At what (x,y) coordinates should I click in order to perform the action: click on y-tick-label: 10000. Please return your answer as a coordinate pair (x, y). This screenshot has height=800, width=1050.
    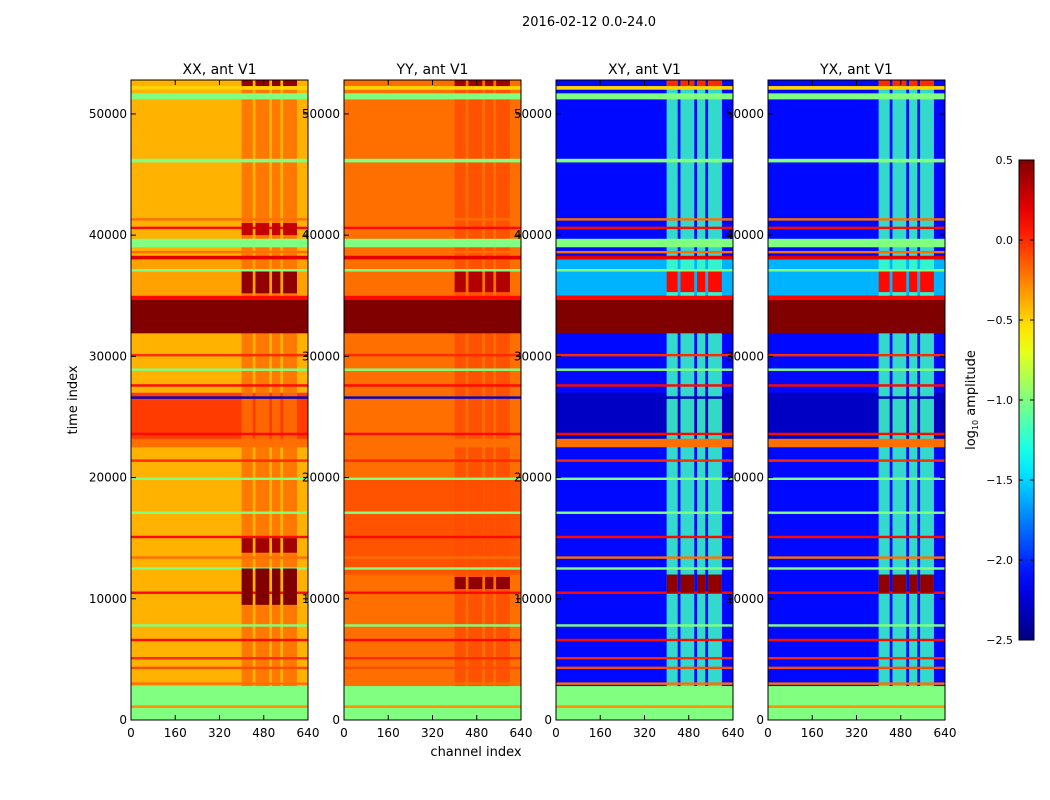
    Looking at the image, I should click on (108, 599).